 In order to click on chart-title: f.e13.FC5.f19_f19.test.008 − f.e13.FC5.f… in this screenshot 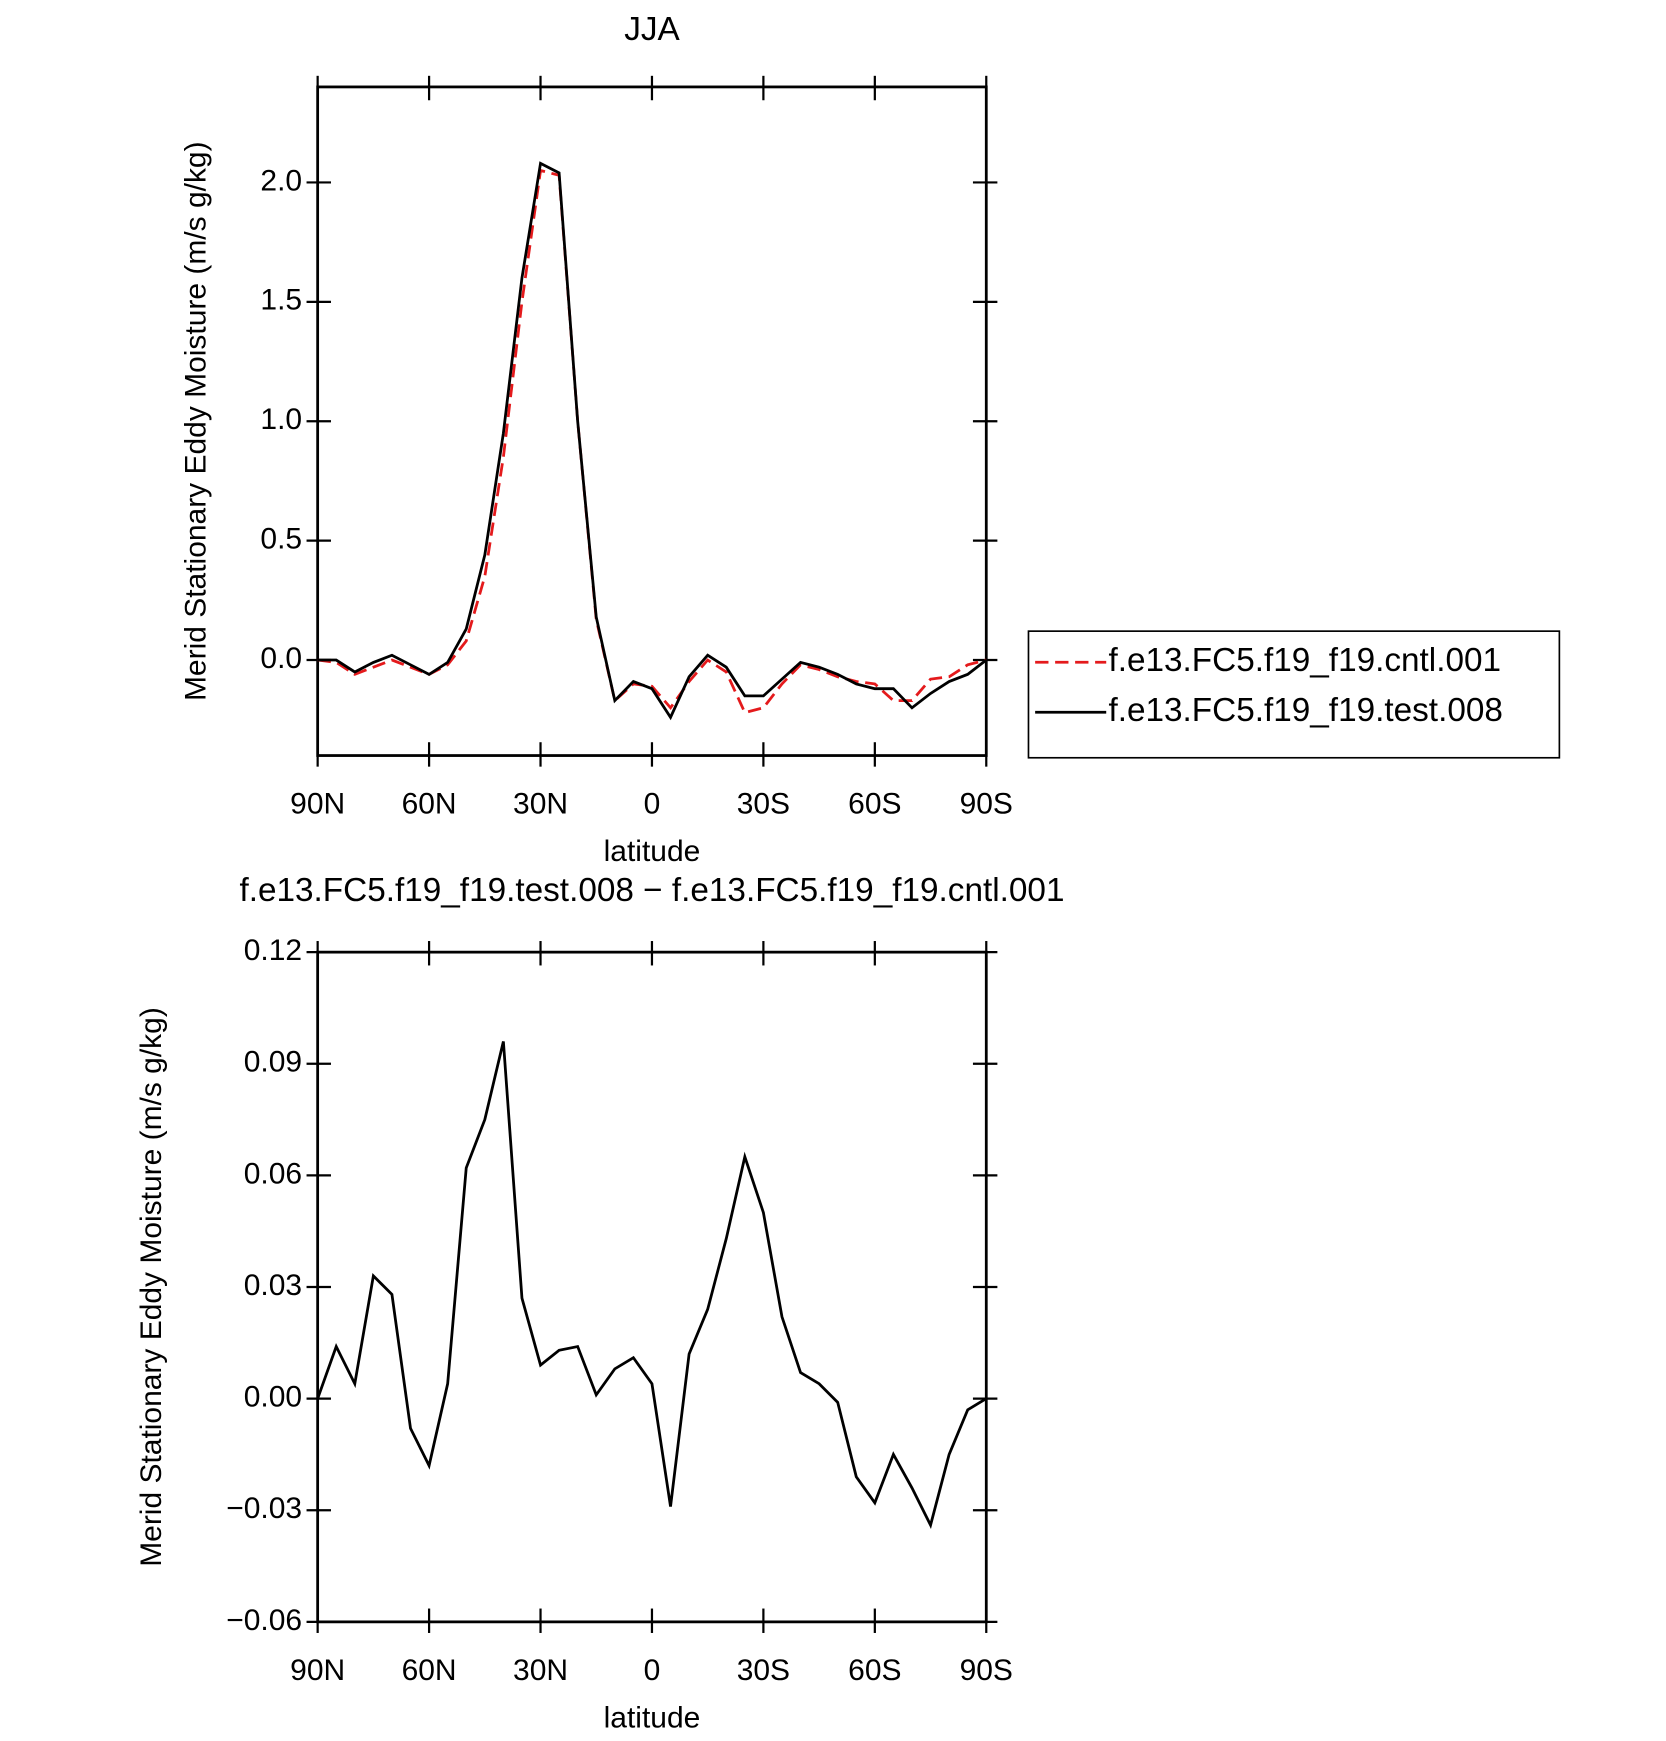, I will do `click(651, 890)`.